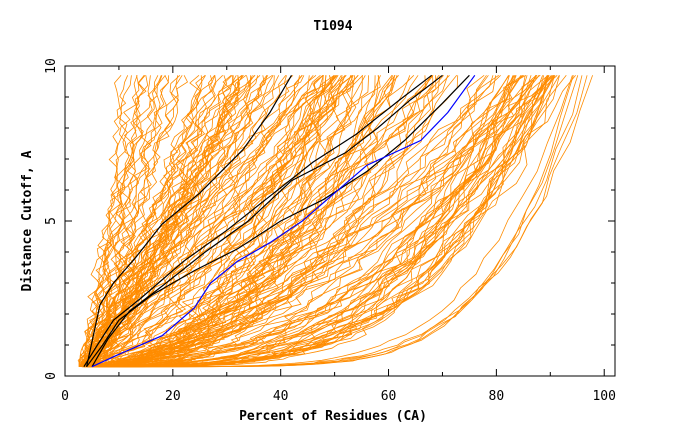  What do you see at coordinates (65, 396) in the screenshot?
I see `x-tick-label: 0` at bounding box center [65, 396].